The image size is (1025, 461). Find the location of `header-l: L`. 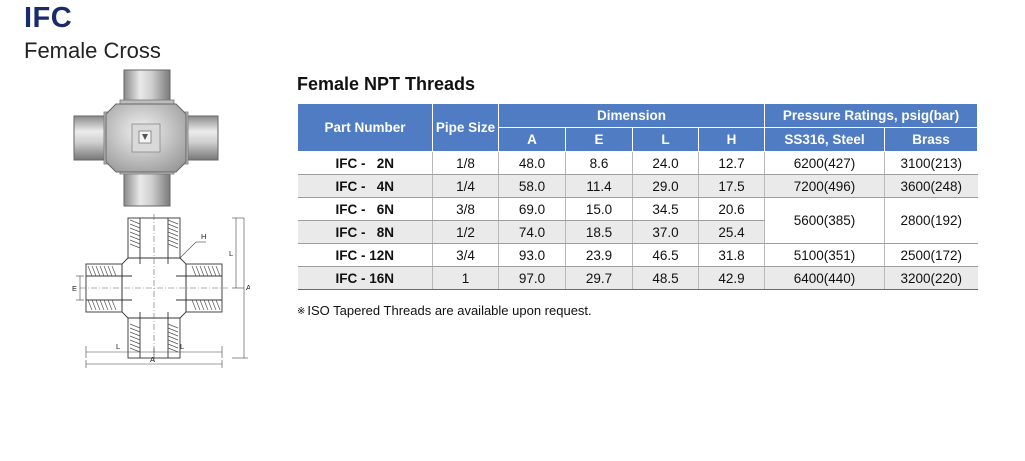

header-l: L is located at coordinates (665, 139).